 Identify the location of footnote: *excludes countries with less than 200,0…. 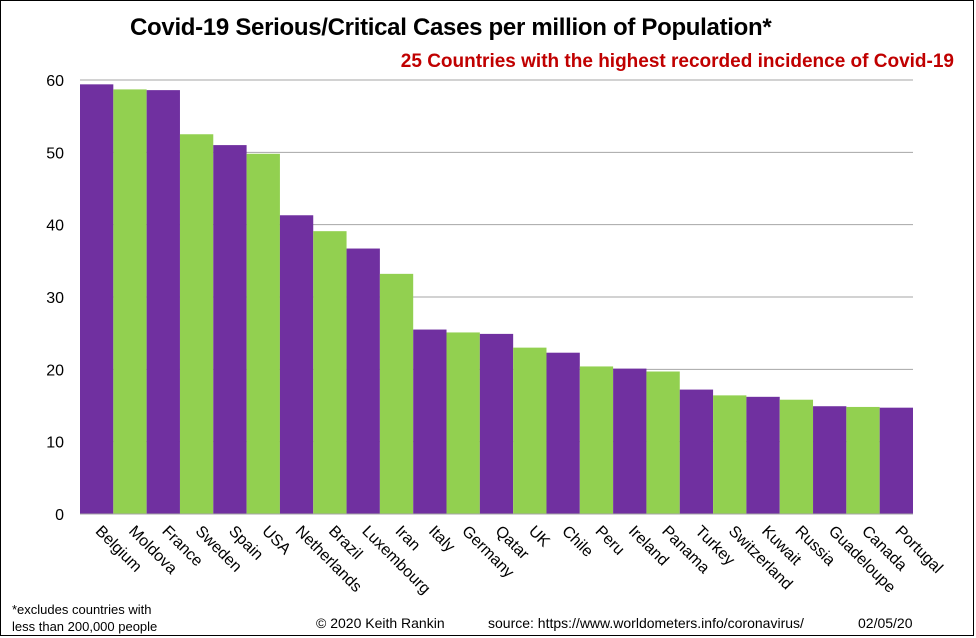
(112, 618).